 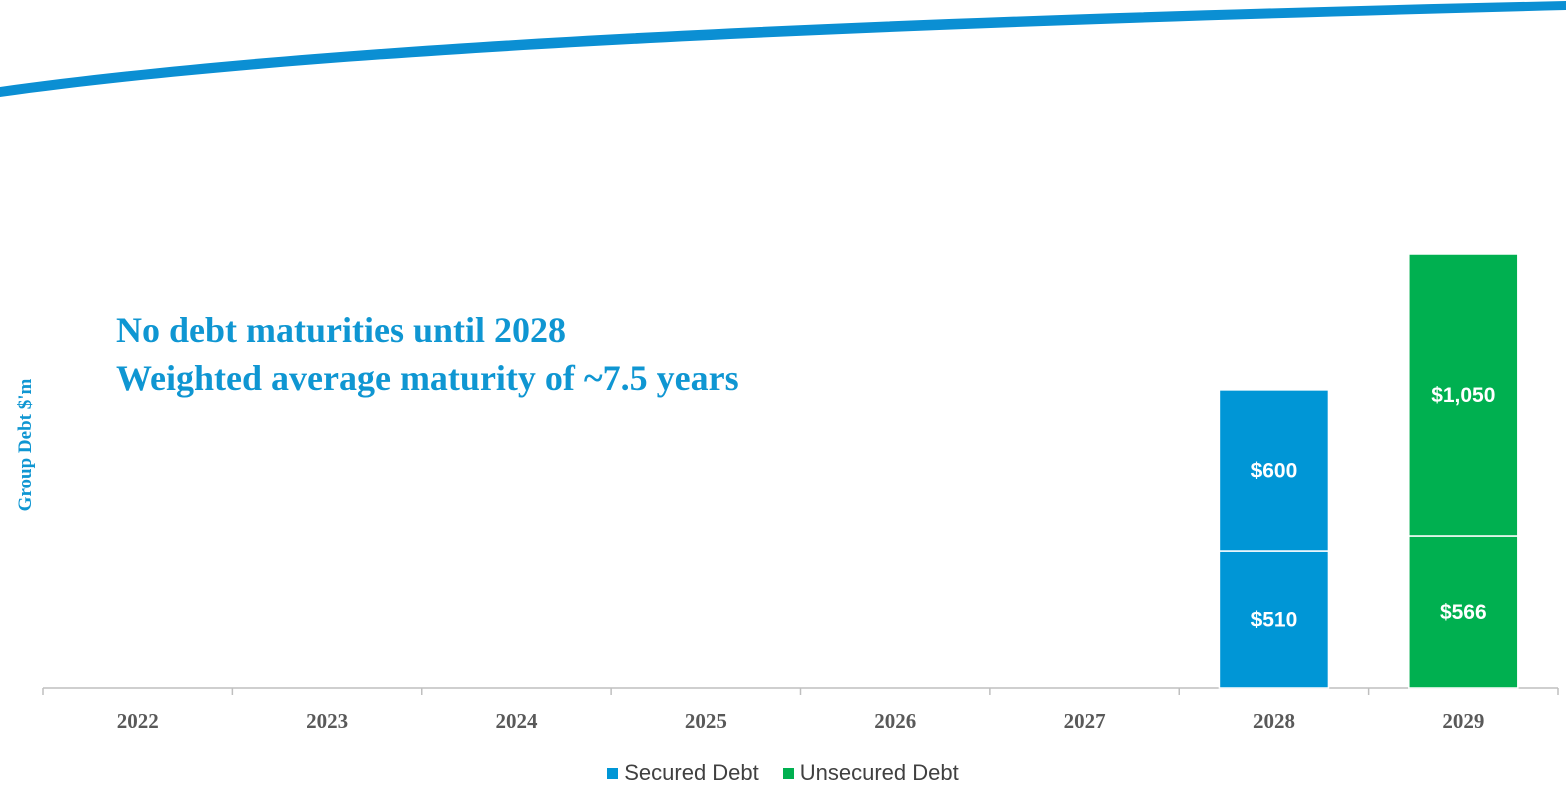 I want to click on legend: Secured Debt Unsecured Debt, so click(x=783, y=773).